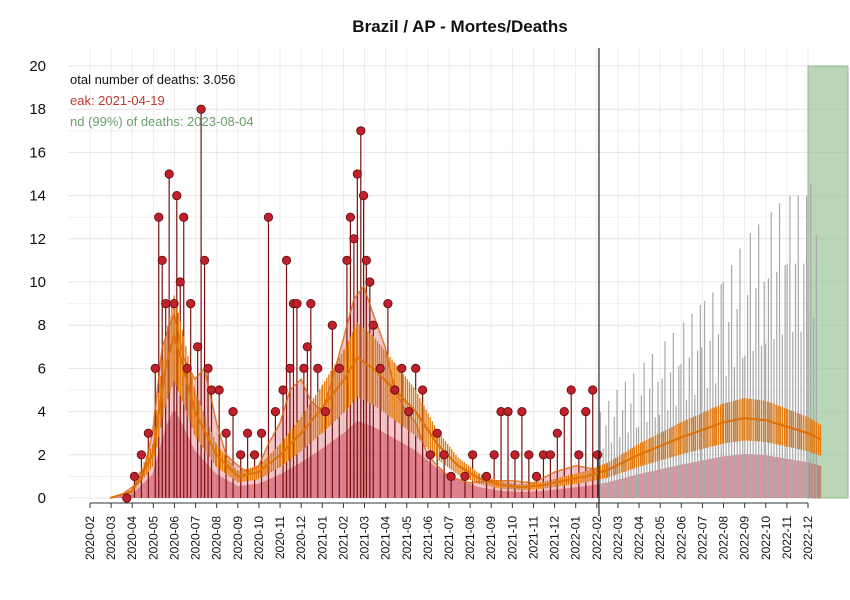  What do you see at coordinates (322, 538) in the screenshot?
I see `x-tick-label: 2021-01` at bounding box center [322, 538].